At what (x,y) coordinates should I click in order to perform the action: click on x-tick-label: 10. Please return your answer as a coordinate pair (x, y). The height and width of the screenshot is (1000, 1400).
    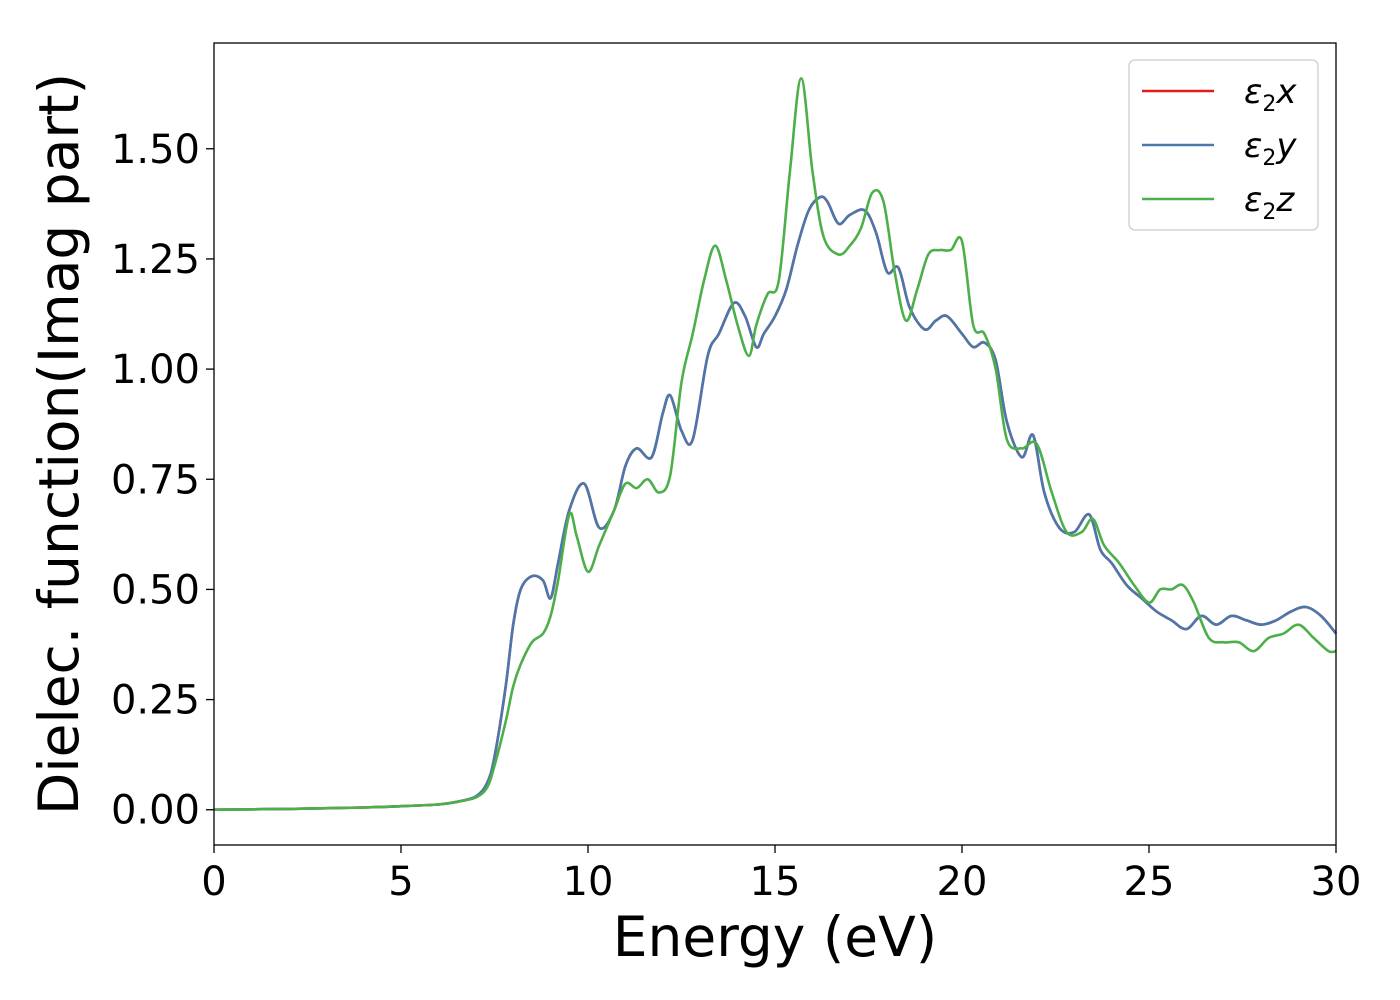
    Looking at the image, I should click on (588, 882).